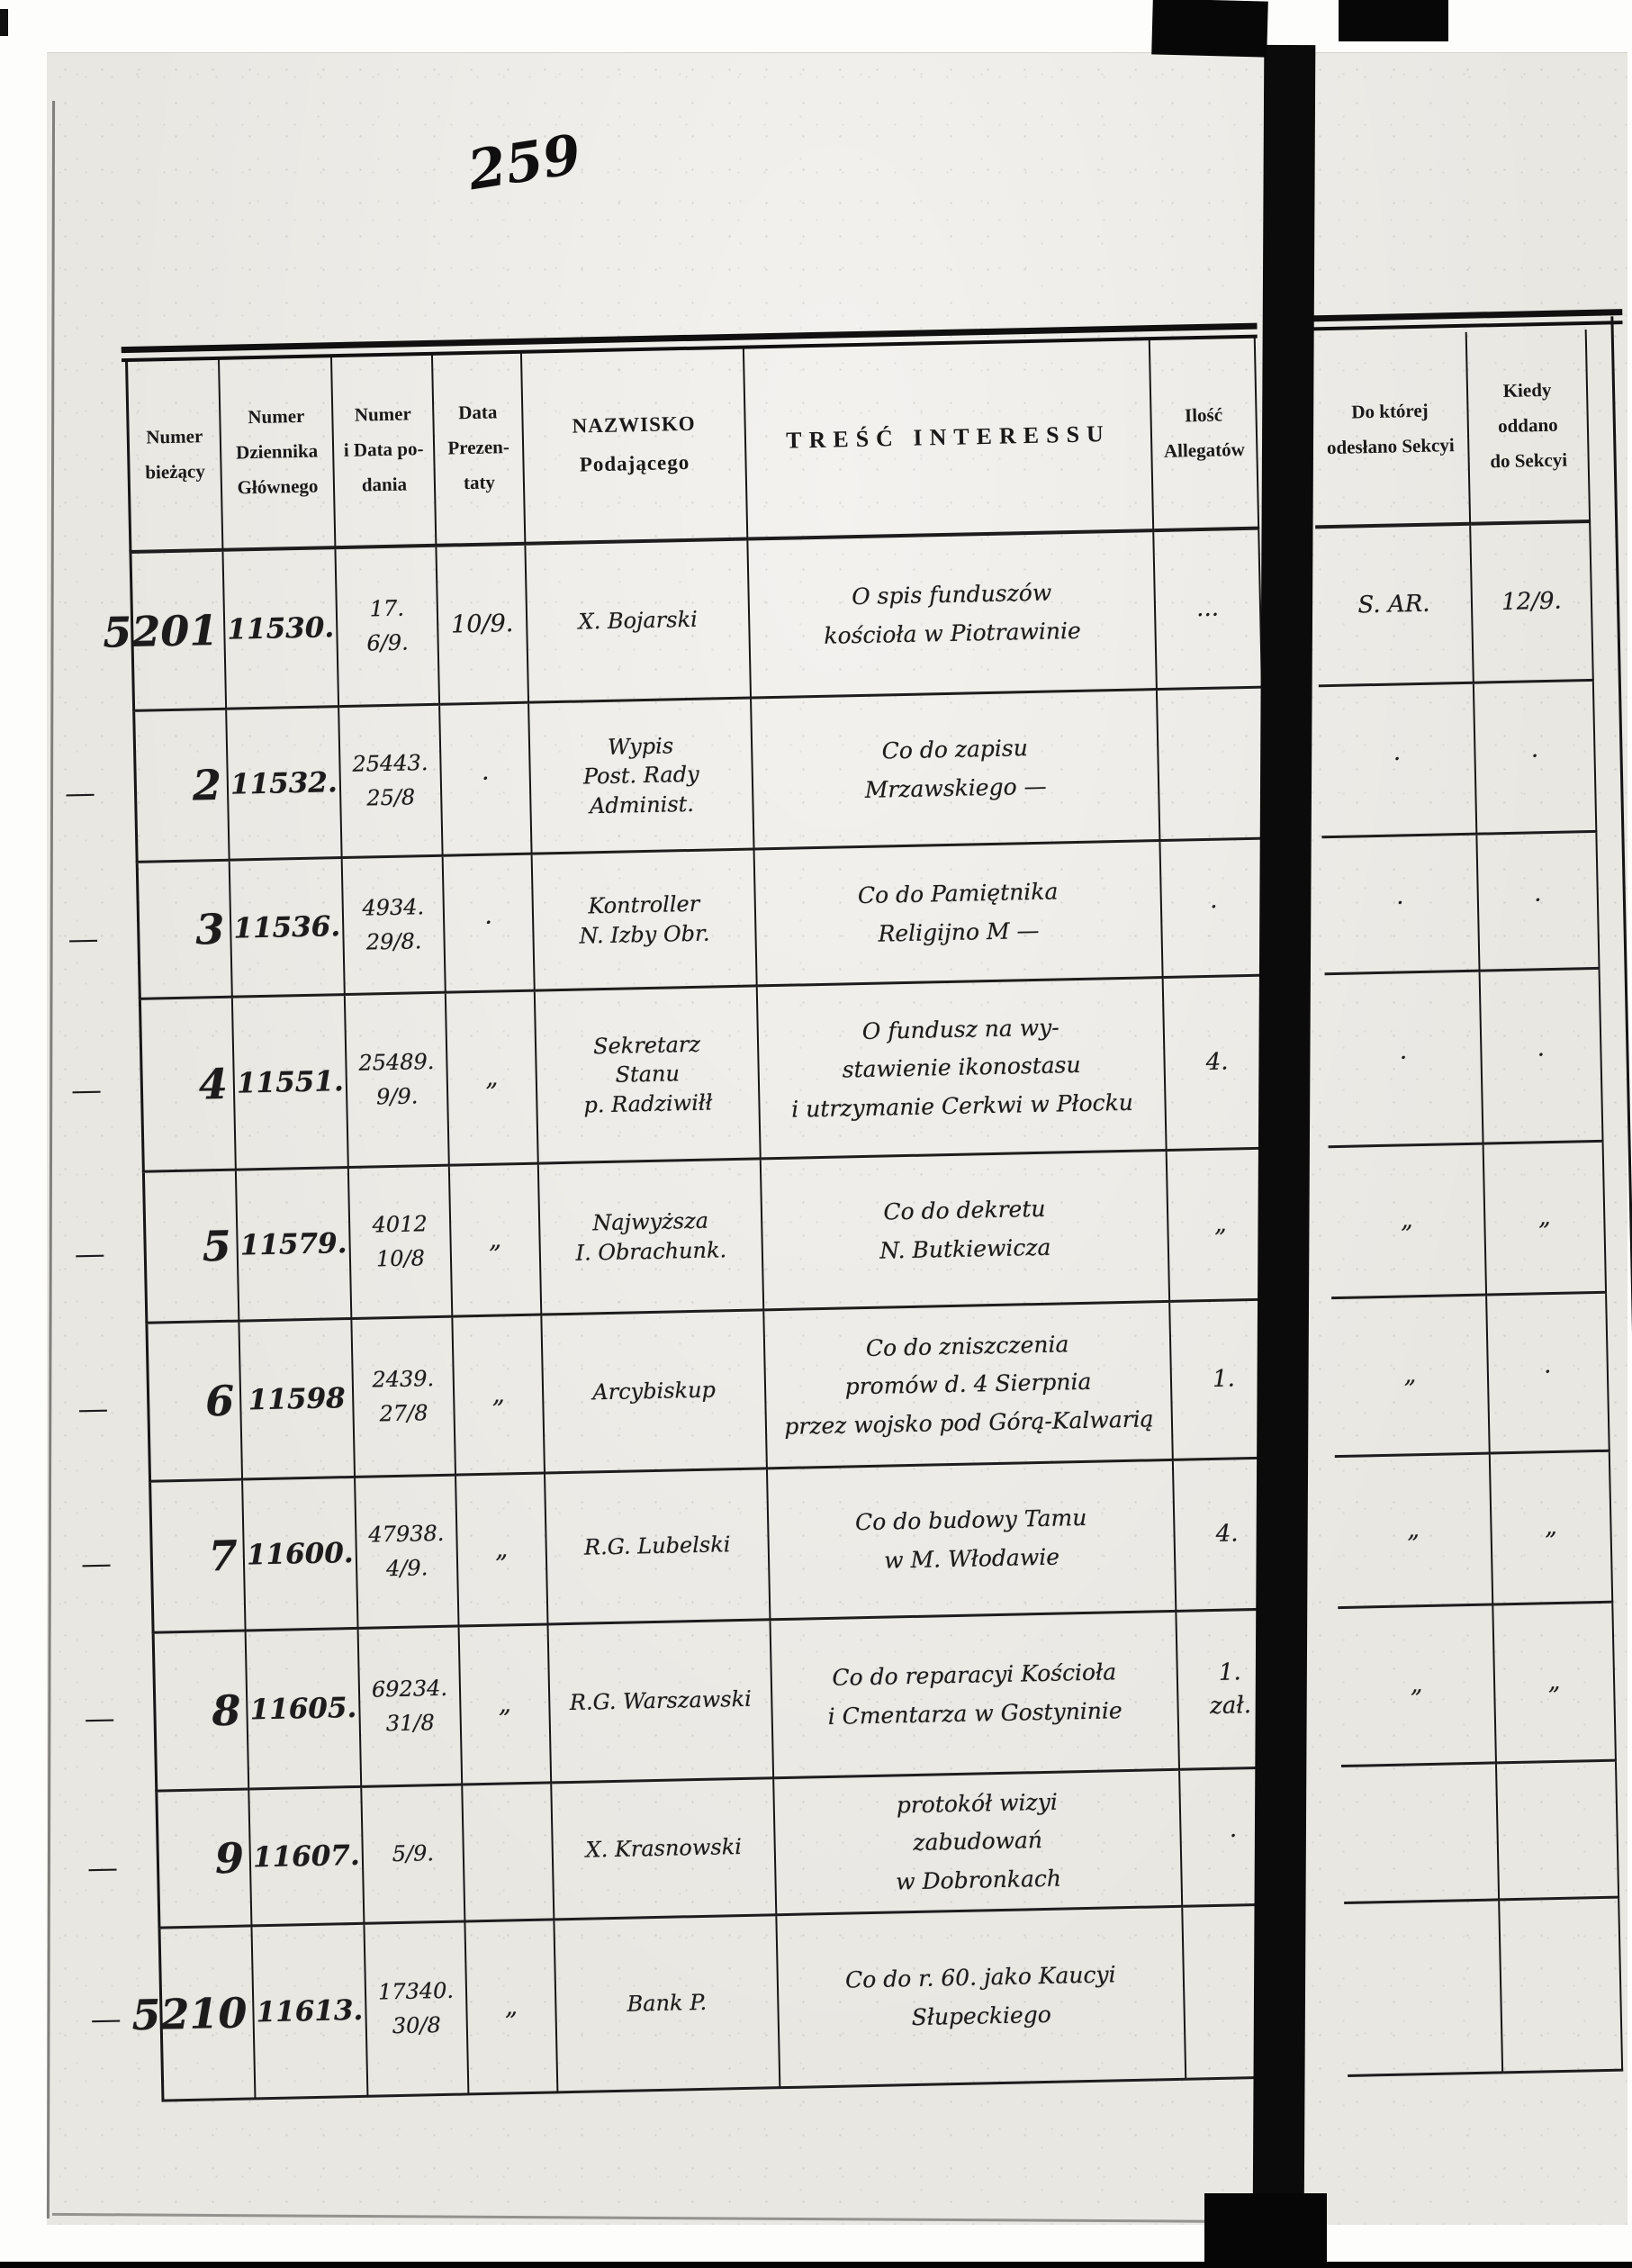  What do you see at coordinates (297, 1400) in the screenshot?
I see `cell-numer-dziennika: 11598` at bounding box center [297, 1400].